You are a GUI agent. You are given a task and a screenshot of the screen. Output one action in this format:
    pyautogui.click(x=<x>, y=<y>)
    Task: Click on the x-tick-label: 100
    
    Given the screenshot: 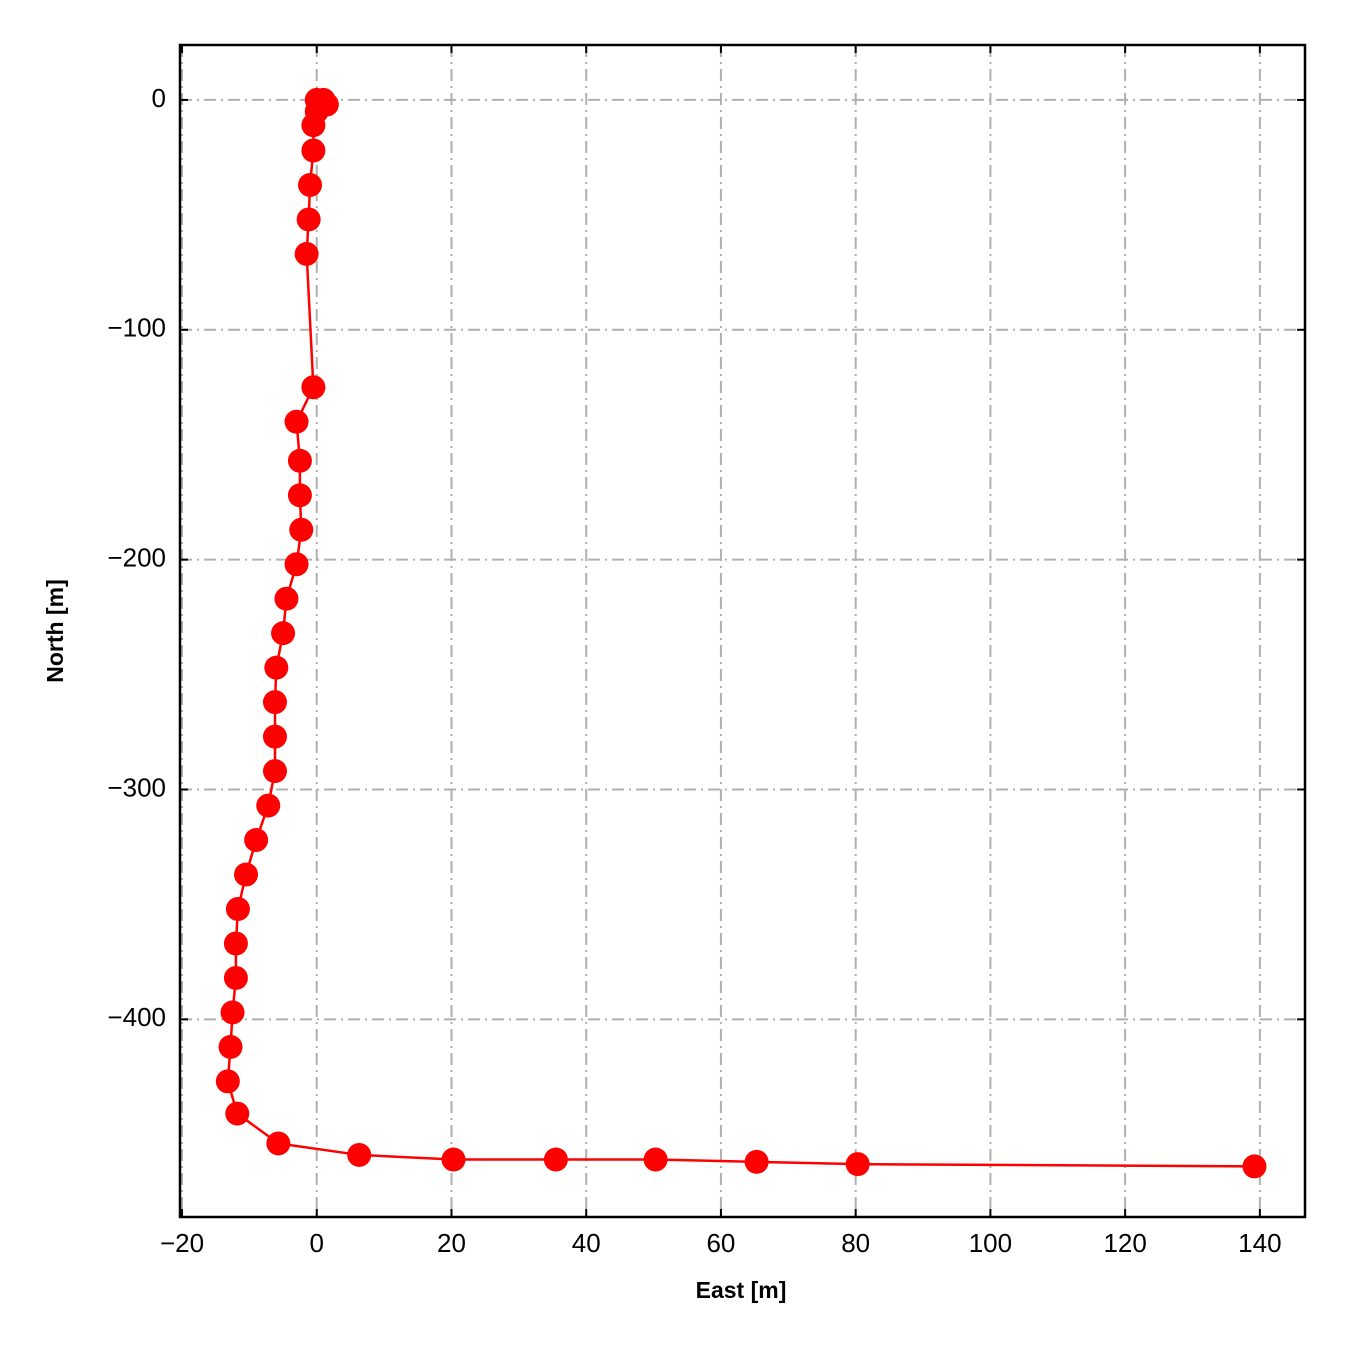 What is the action you would take?
    pyautogui.click(x=990, y=1243)
    